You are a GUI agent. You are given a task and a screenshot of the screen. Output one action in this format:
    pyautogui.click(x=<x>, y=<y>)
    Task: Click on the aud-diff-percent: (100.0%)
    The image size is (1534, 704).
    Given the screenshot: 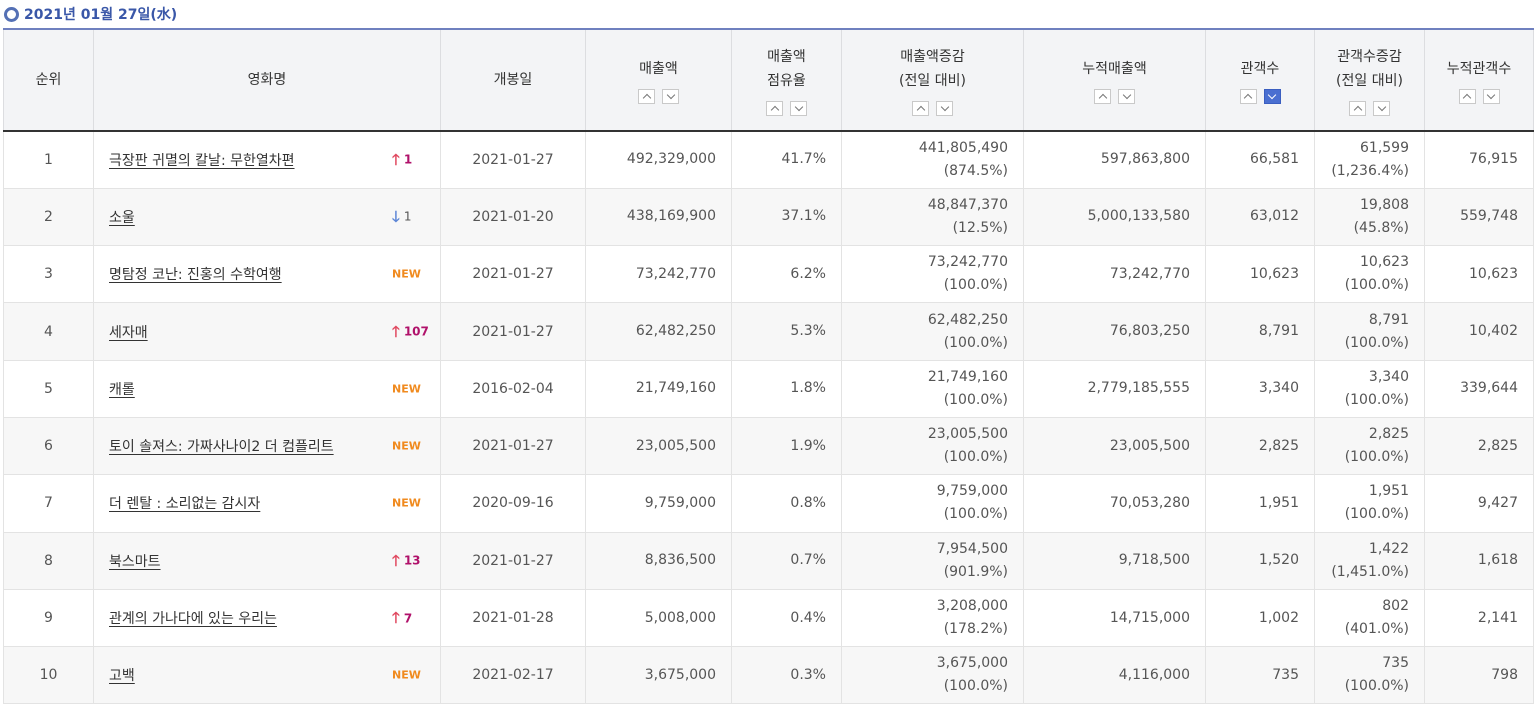 What is the action you would take?
    pyautogui.click(x=1376, y=342)
    